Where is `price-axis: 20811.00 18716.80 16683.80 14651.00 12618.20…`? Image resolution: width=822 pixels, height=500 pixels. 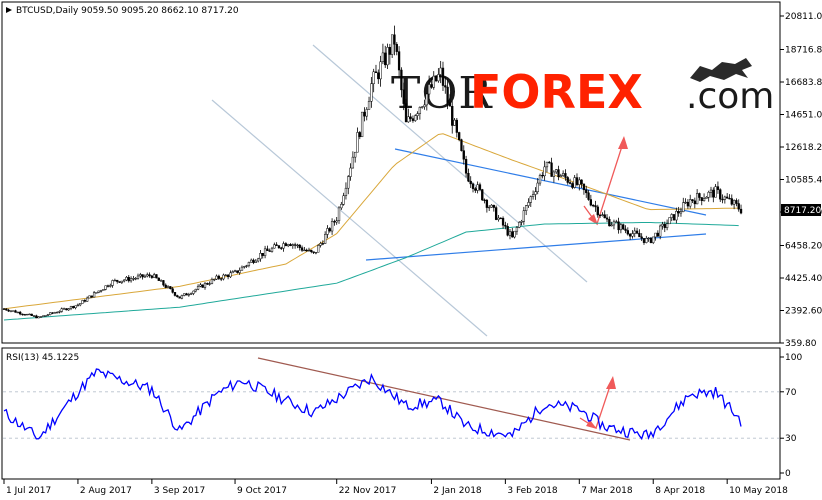
price-axis: 20811.00 18716.80 16683.80 14651.00 12618.20… is located at coordinates (801, 180).